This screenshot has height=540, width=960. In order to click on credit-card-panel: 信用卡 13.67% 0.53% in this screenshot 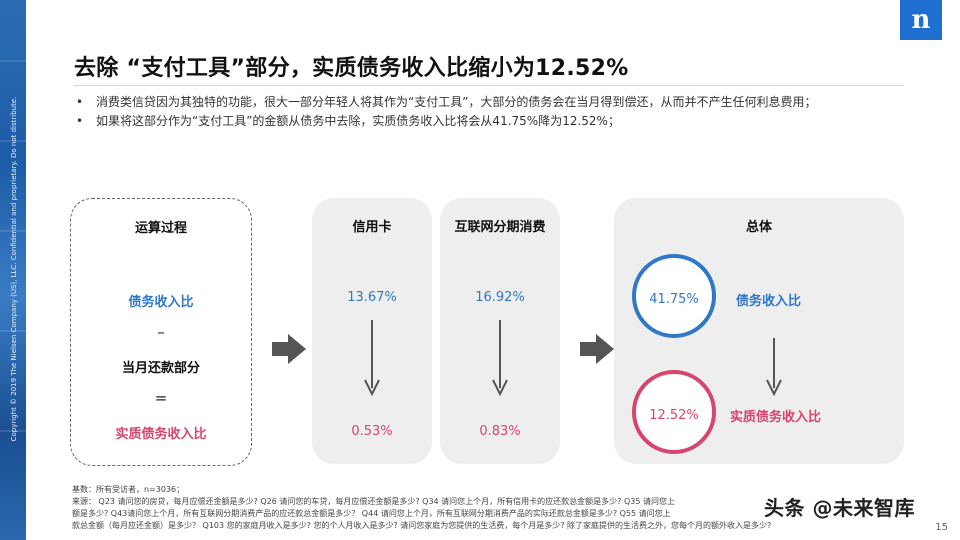, I will do `click(372, 331)`.